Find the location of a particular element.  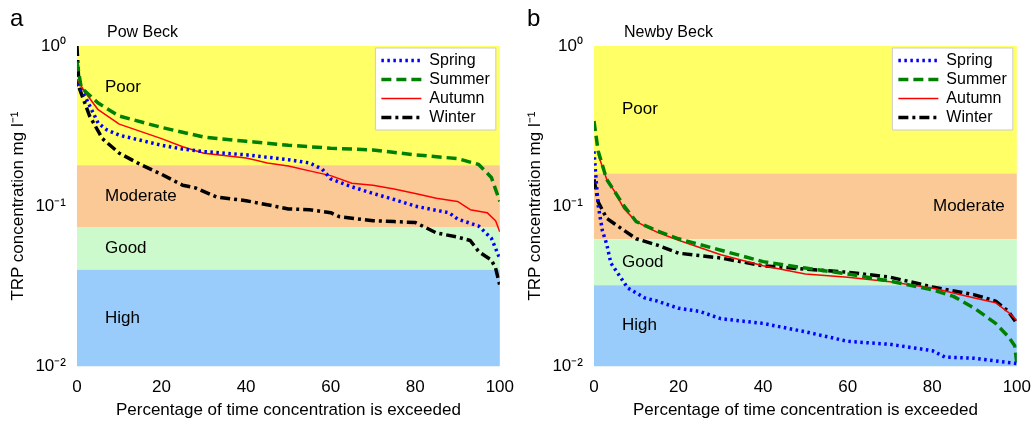

chart-title: Pow Beck is located at coordinates (143, 31).